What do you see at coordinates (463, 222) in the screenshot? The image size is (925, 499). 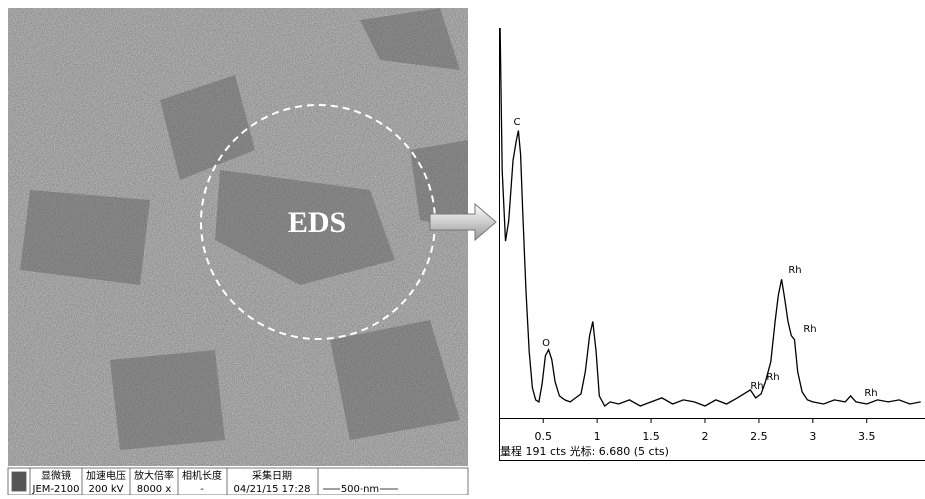 I see `arrow` at bounding box center [463, 222].